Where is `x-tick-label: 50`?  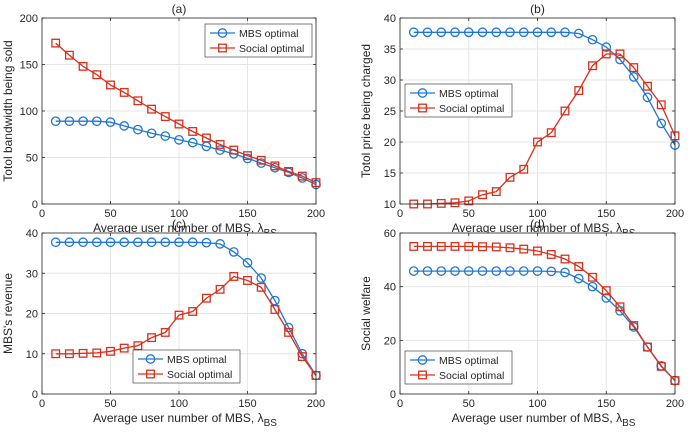
x-tick-label: 50 is located at coordinates (110, 214).